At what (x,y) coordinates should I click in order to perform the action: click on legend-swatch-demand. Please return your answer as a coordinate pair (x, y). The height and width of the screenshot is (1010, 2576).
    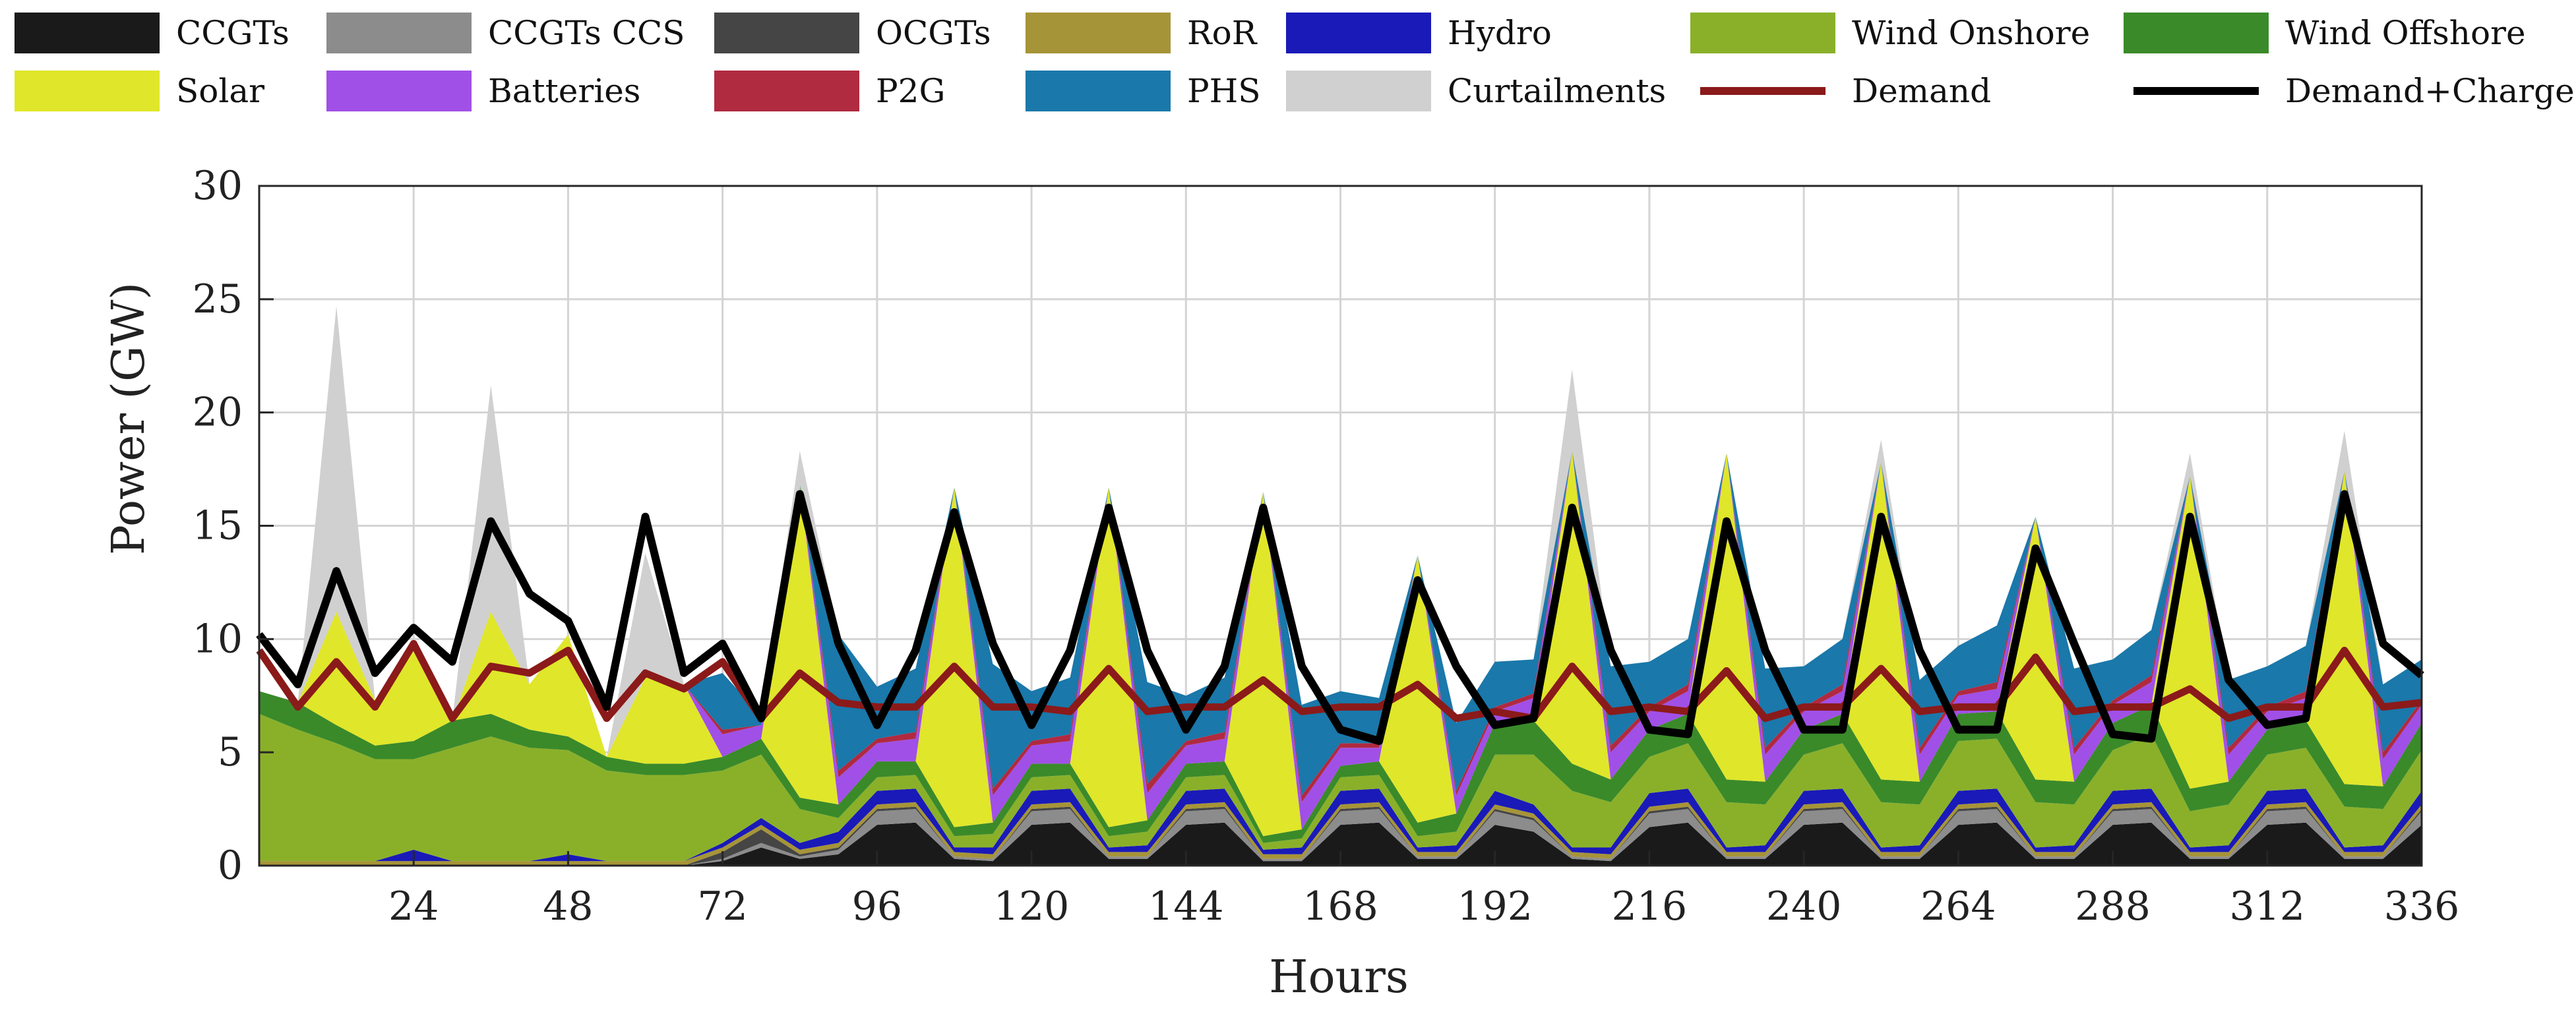
    Looking at the image, I should click on (1762, 91).